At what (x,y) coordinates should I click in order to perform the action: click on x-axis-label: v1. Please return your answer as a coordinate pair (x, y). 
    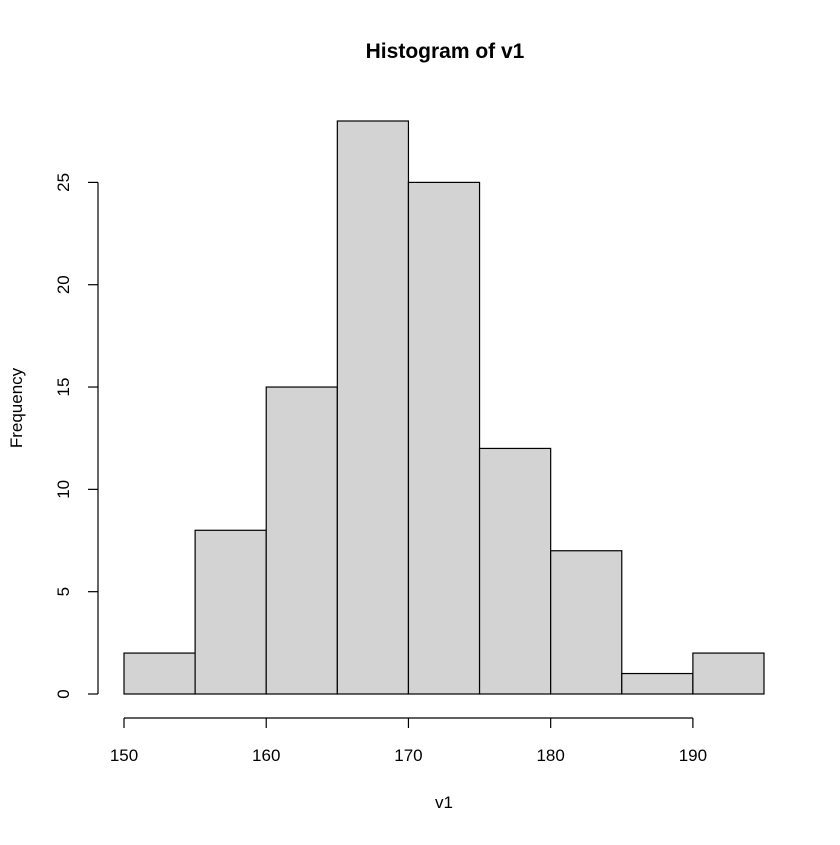
    Looking at the image, I should click on (444, 802).